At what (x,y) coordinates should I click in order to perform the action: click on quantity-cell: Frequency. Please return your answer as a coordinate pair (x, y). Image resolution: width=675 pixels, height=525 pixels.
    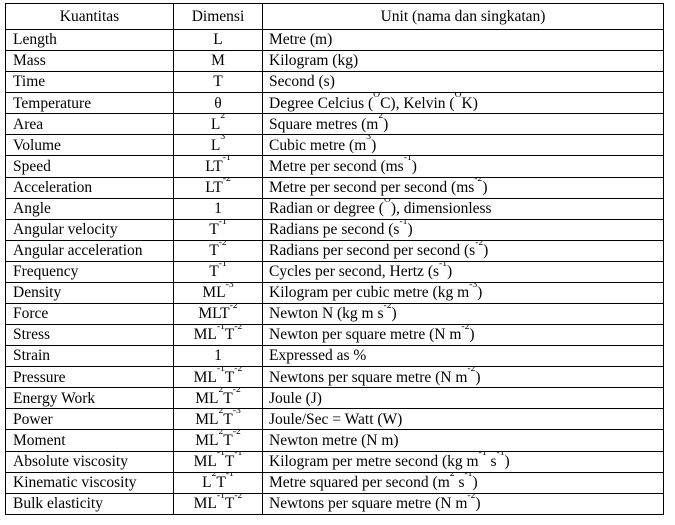
    Looking at the image, I should click on (89, 271).